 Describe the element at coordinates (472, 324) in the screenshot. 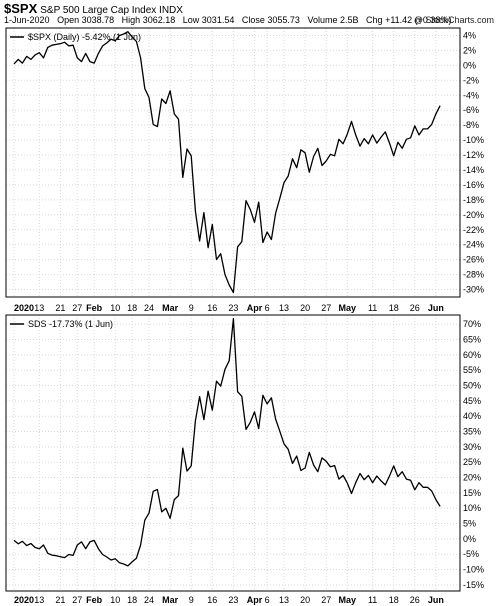

I see `y-tick-label: 70%` at that location.